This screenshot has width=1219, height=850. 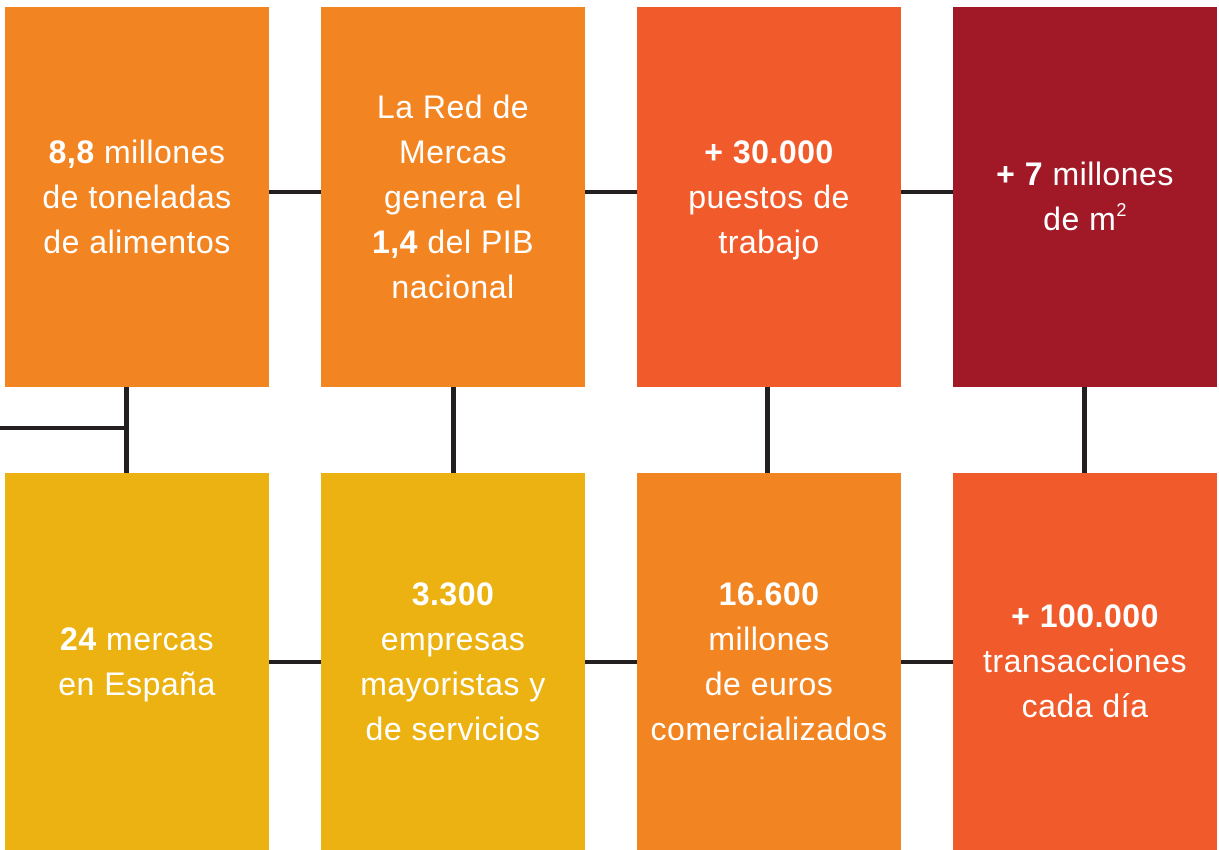 I want to click on text-line: de servicios, so click(x=453, y=729).